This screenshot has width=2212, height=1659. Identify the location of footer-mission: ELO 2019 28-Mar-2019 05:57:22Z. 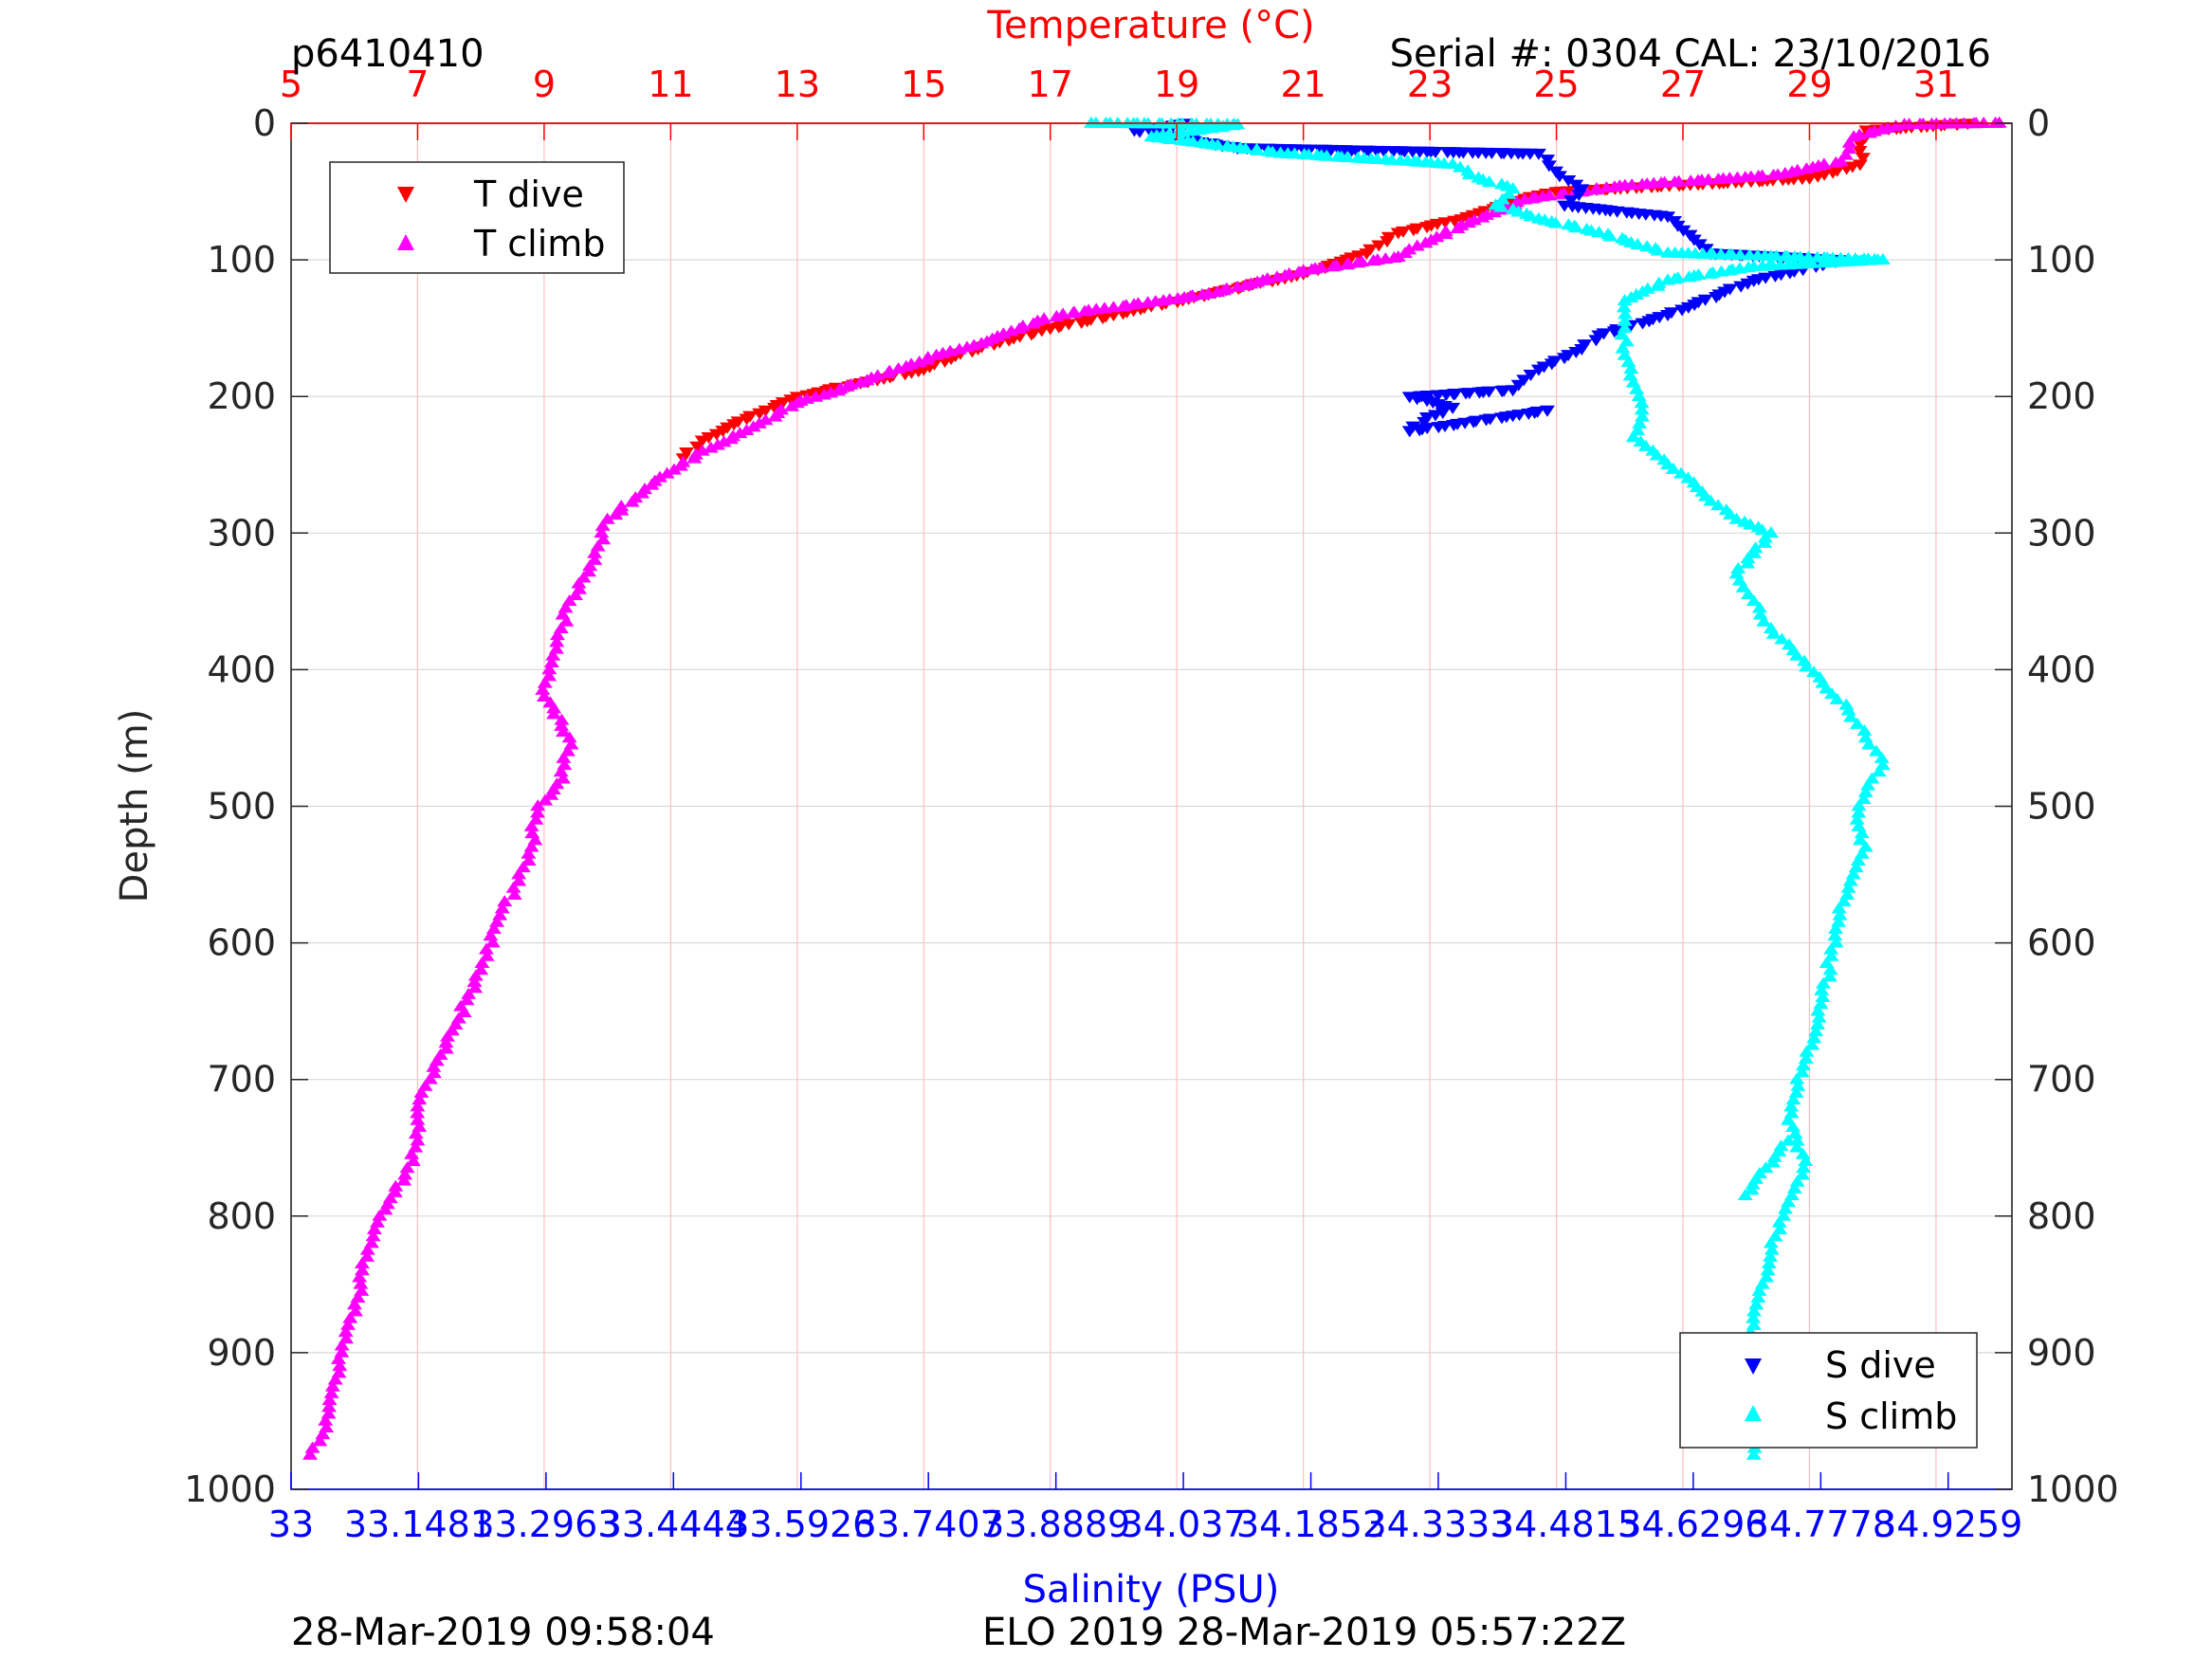
(1304, 1632).